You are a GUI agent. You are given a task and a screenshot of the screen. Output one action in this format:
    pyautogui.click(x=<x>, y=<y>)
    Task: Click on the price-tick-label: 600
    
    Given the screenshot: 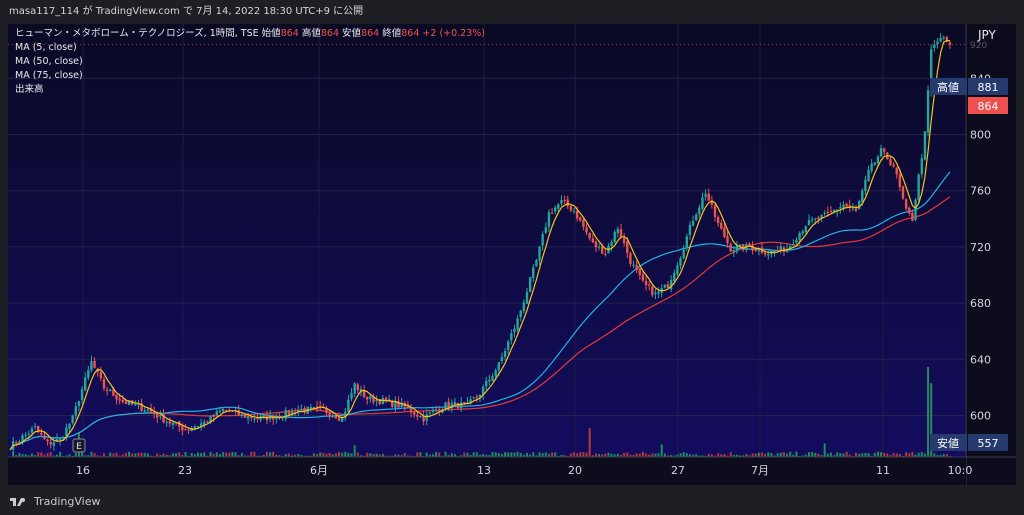 What is the action you would take?
    pyautogui.click(x=980, y=416)
    